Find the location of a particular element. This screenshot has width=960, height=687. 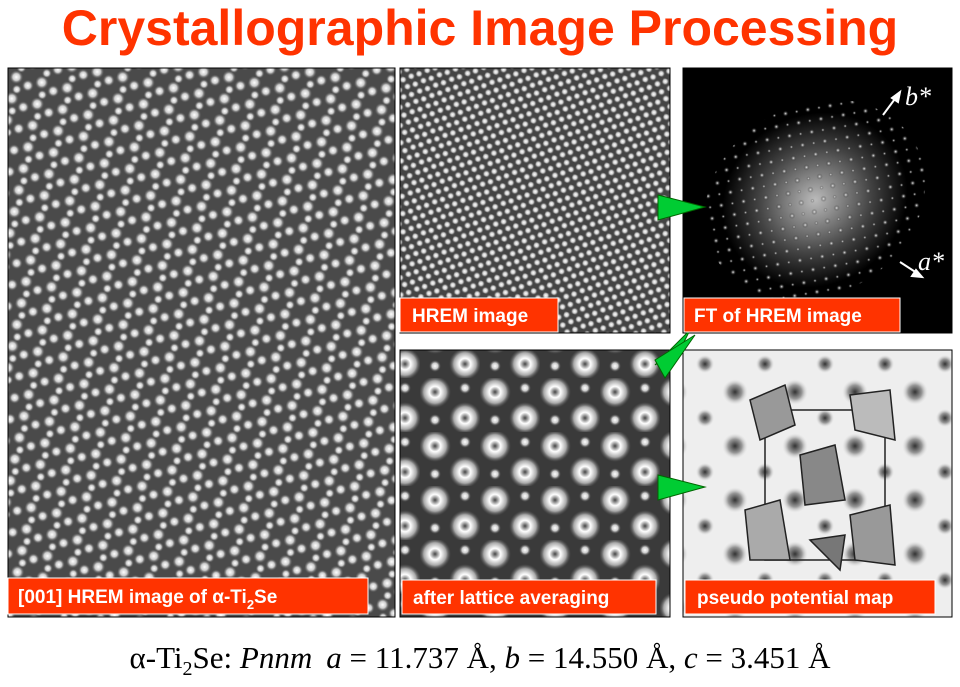

footer-part: Se: is located at coordinates (216, 657).